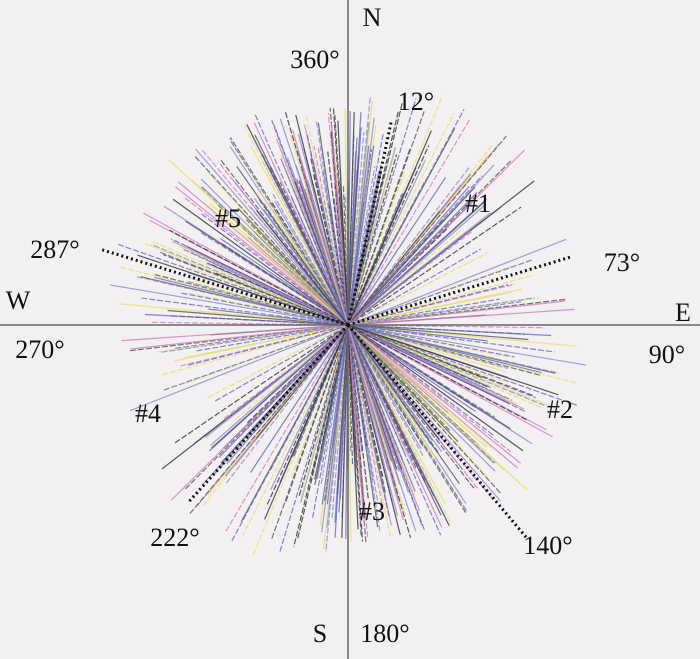 Image resolution: width=700 pixels, height=659 pixels. I want to click on set-label: #3, so click(372, 511).